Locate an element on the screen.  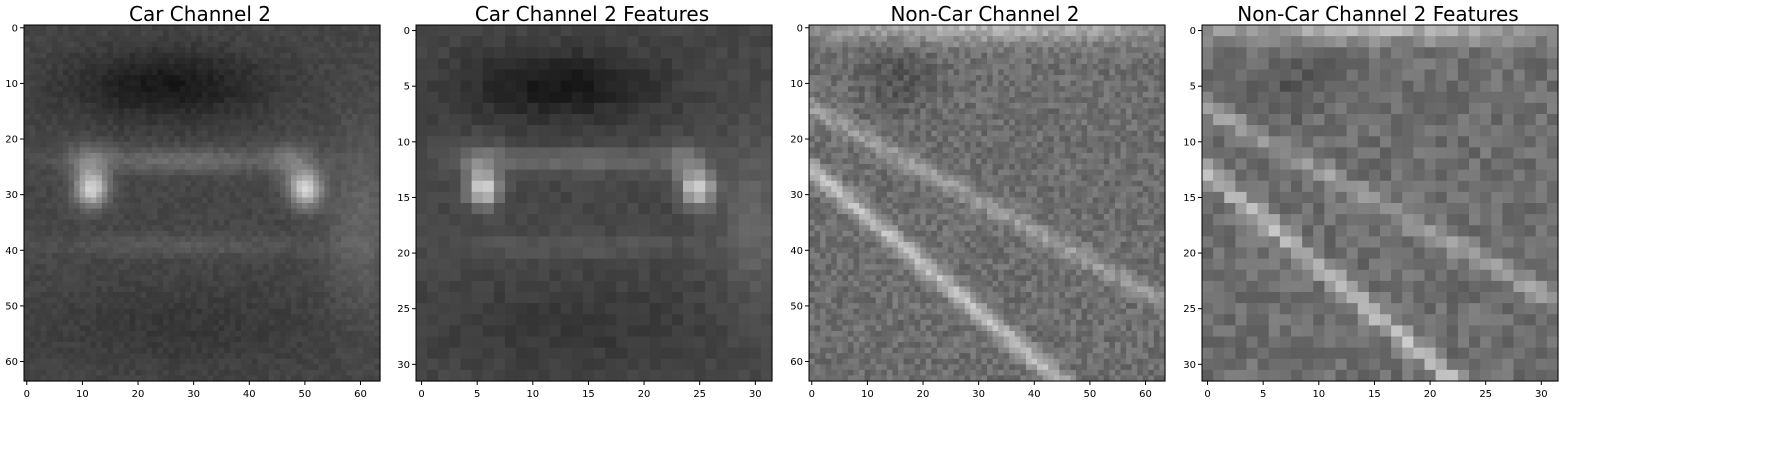
panel-title: Car Channel 2 Features is located at coordinates (592, 14).